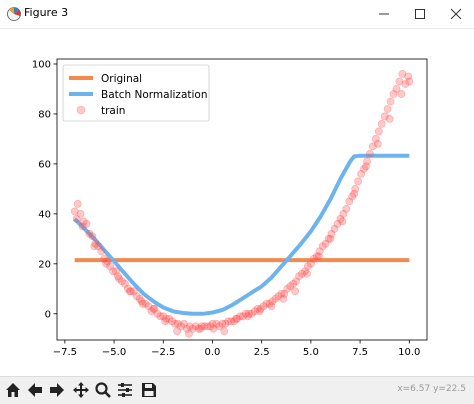 The width and height of the screenshot is (474, 404). I want to click on configure-subplots-button, so click(125, 390).